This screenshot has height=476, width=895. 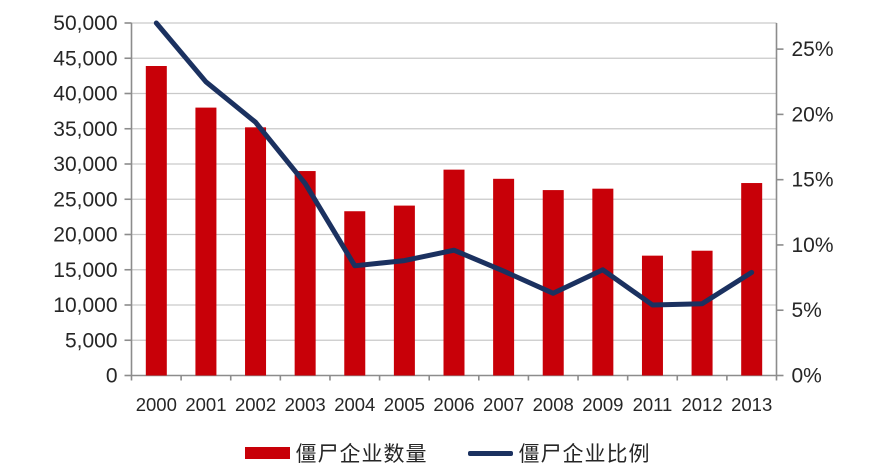 What do you see at coordinates (85, 164) in the screenshot?
I see `y-axis-tick-label: 30,000` at bounding box center [85, 164].